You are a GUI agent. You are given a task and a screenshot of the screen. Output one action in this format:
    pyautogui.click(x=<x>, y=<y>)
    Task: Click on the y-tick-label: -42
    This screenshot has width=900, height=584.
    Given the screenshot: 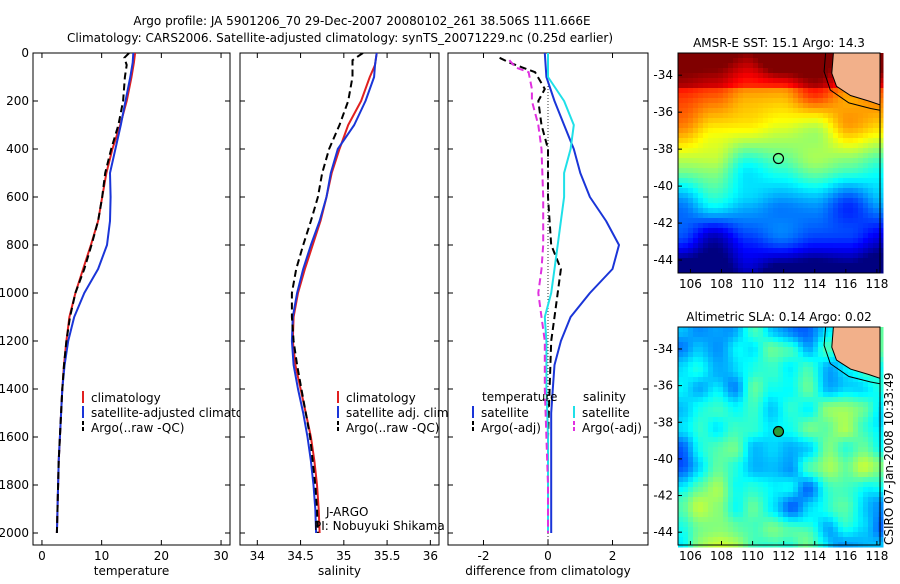 What is the action you would take?
    pyautogui.click(x=663, y=496)
    